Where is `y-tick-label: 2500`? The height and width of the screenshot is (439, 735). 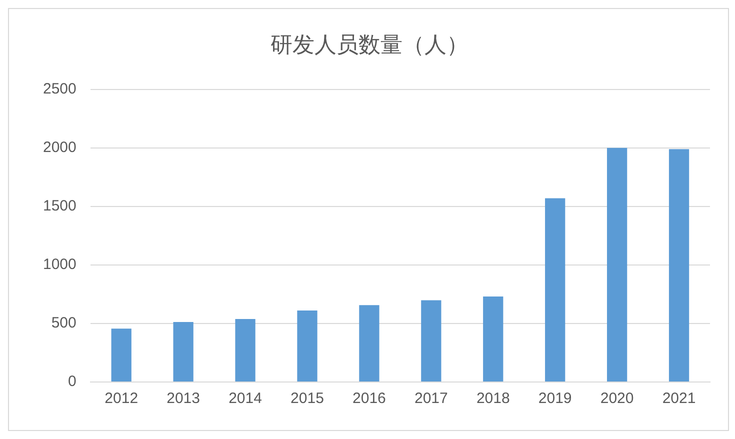
y-tick-label: 2500 is located at coordinates (59, 89).